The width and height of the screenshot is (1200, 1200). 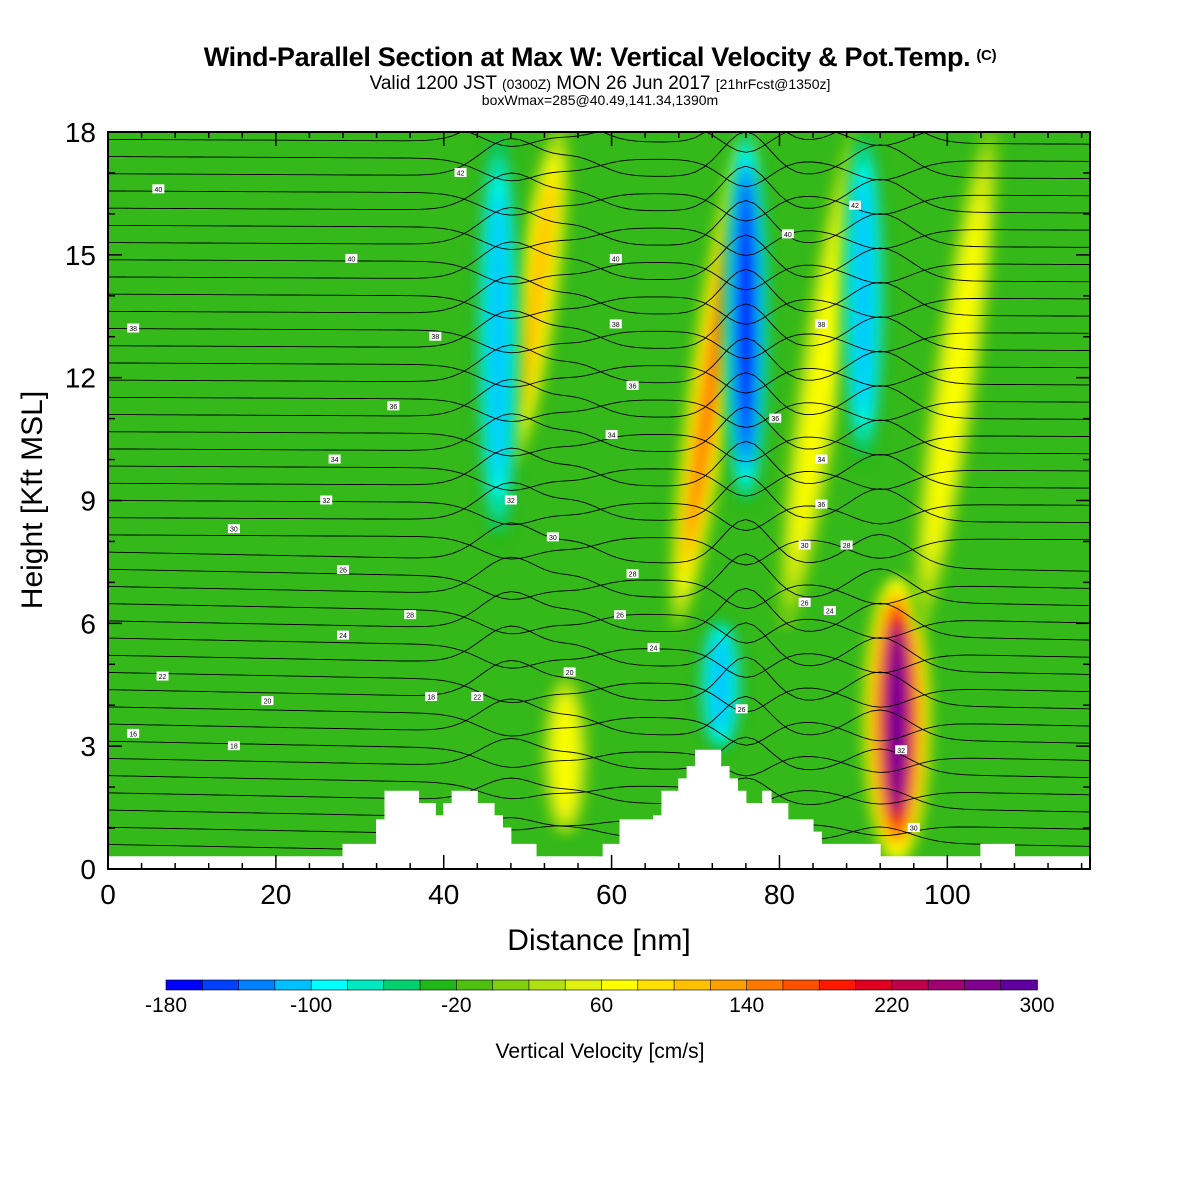 What do you see at coordinates (986, 55) in the screenshot?
I see `copyright-mark: (C)` at bounding box center [986, 55].